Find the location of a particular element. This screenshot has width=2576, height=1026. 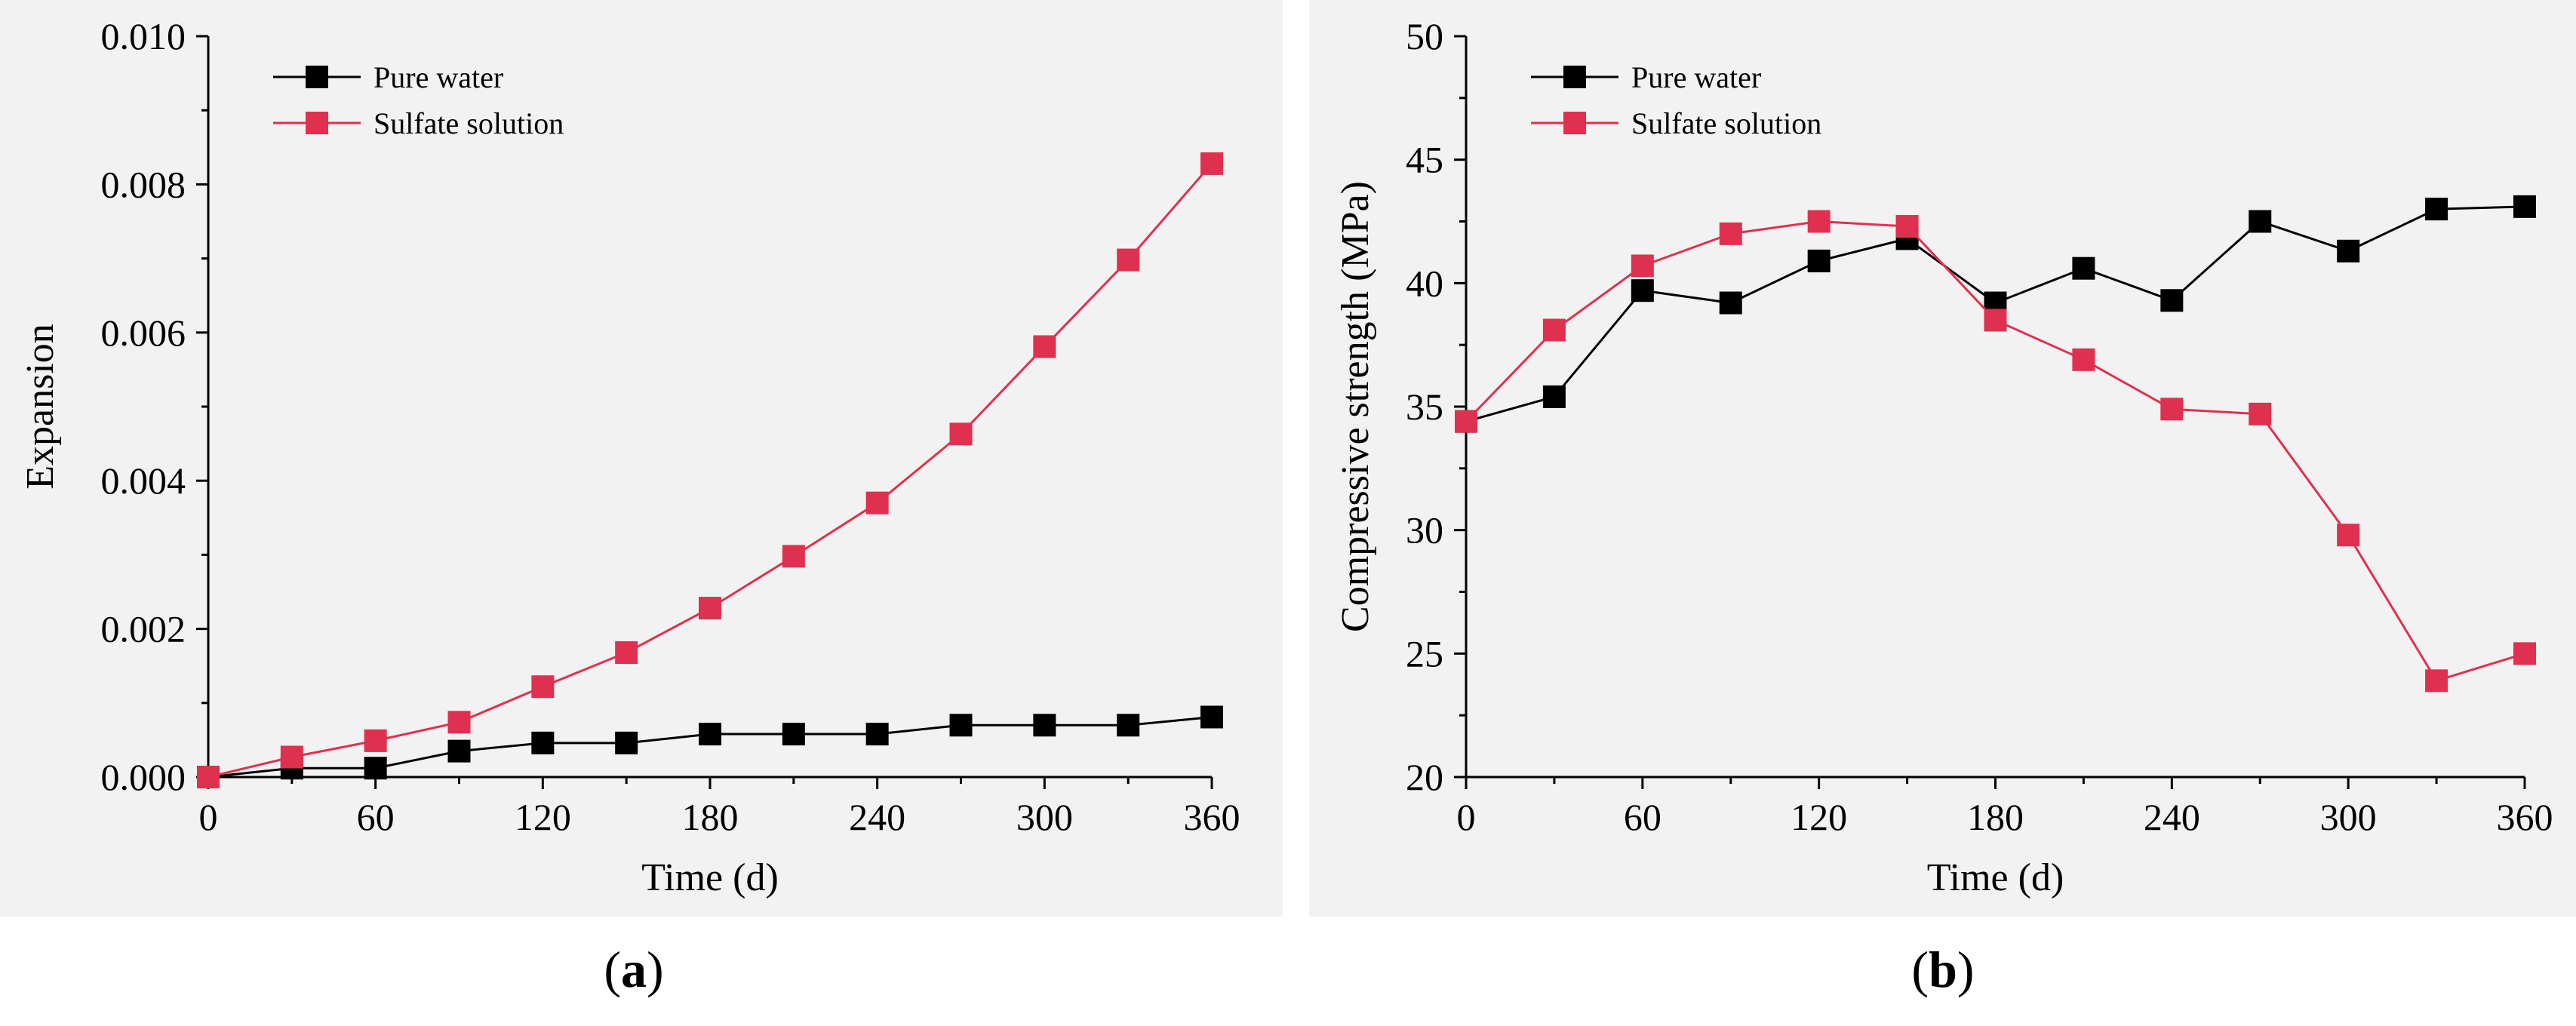

y-tick-label: 0.004 is located at coordinates (143, 480).